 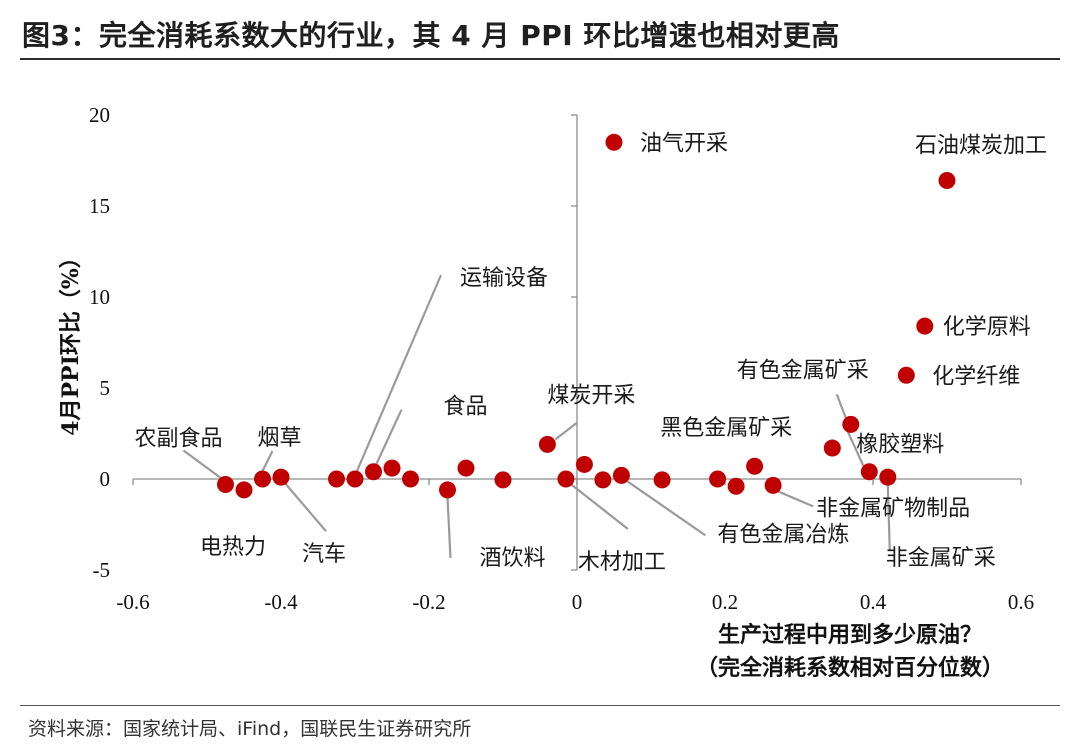 What do you see at coordinates (684, 143) in the screenshot?
I see `point-label: 油气开采` at bounding box center [684, 143].